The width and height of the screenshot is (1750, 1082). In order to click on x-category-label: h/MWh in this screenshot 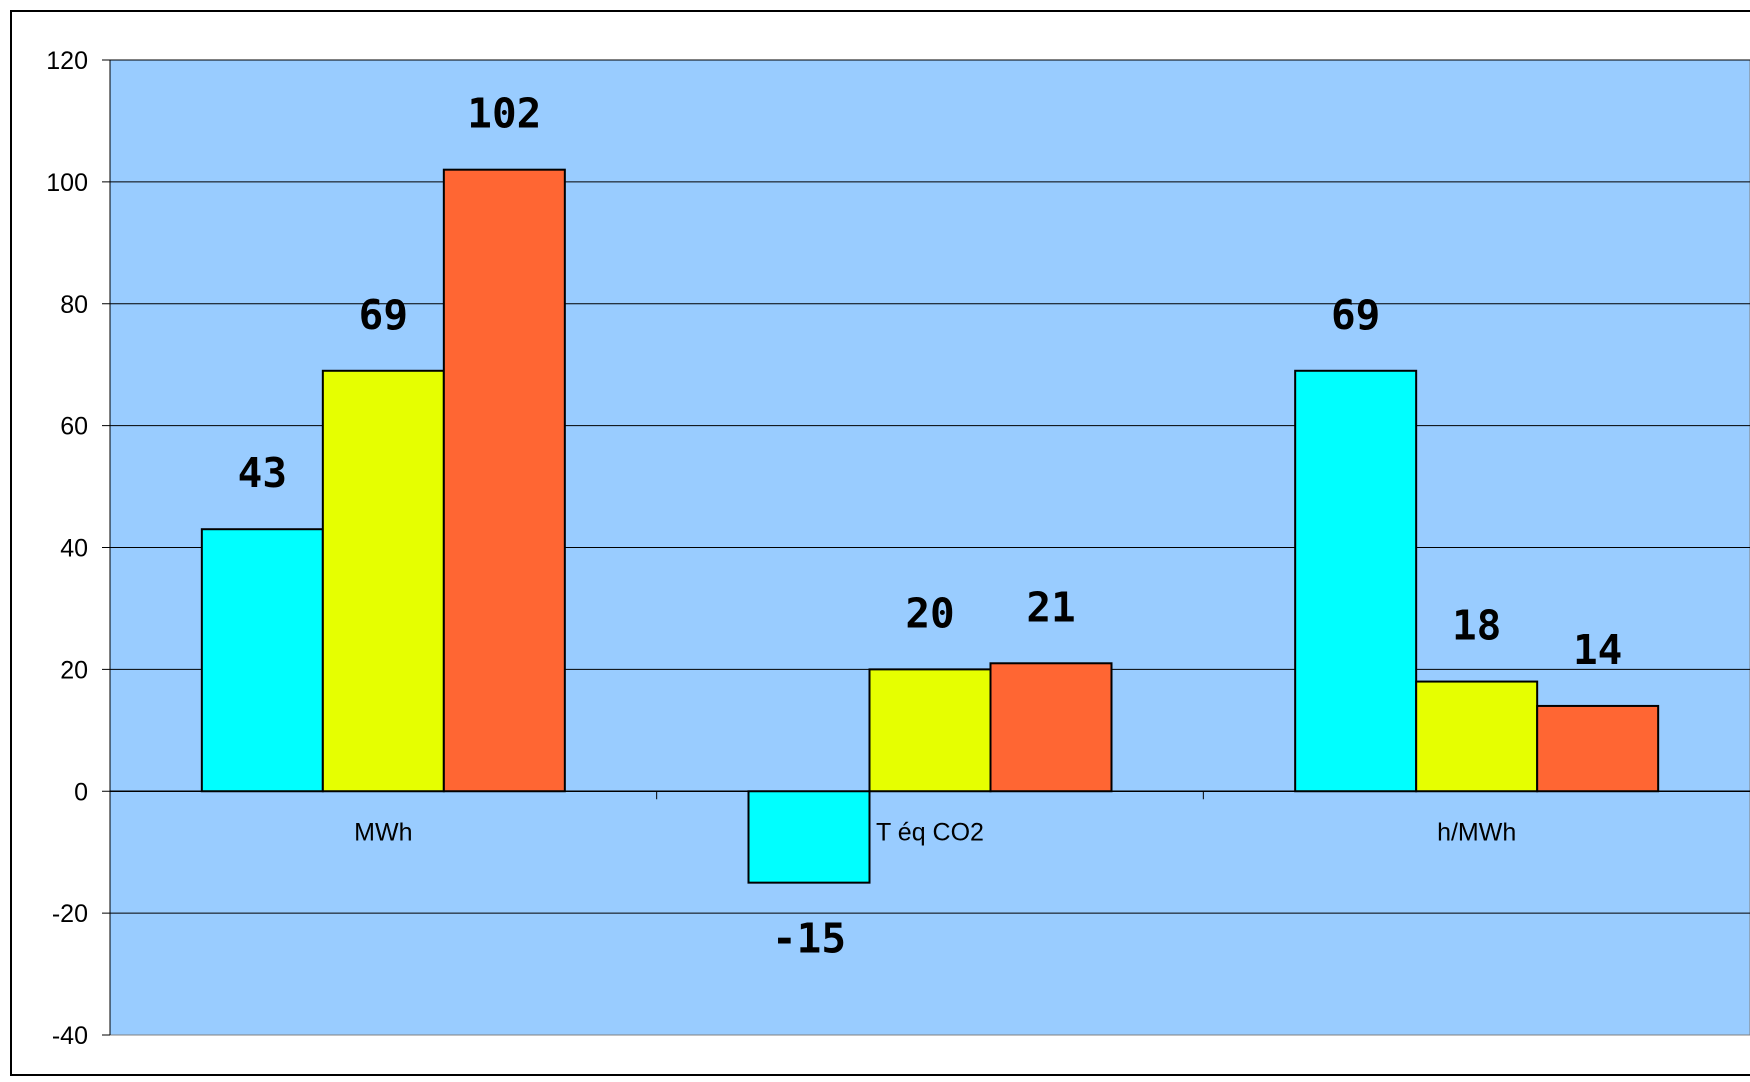, I will do `click(1476, 832)`.